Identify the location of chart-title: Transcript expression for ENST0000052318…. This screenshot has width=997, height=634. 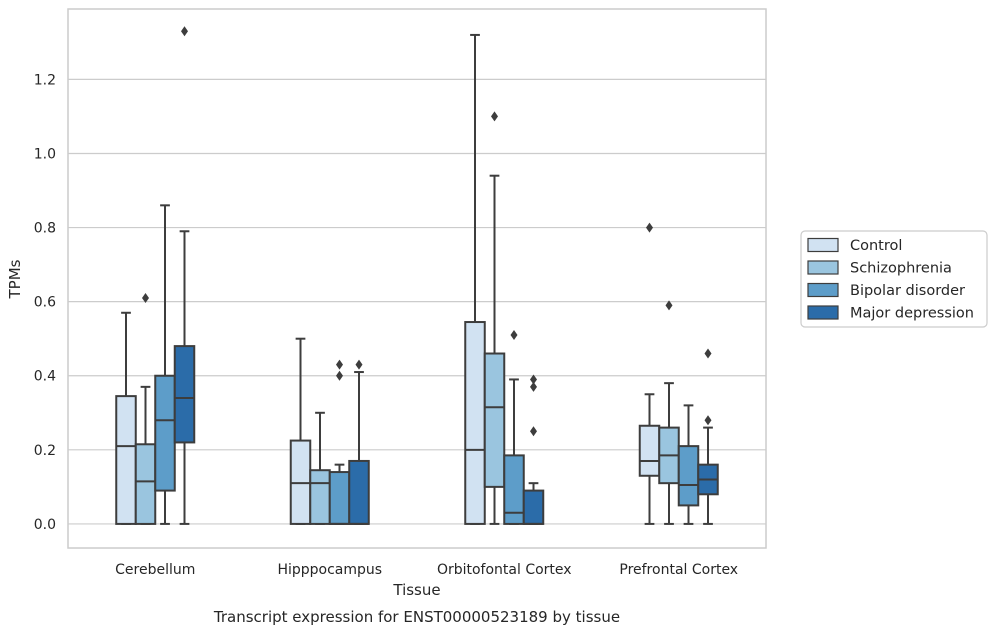
(416, 617).